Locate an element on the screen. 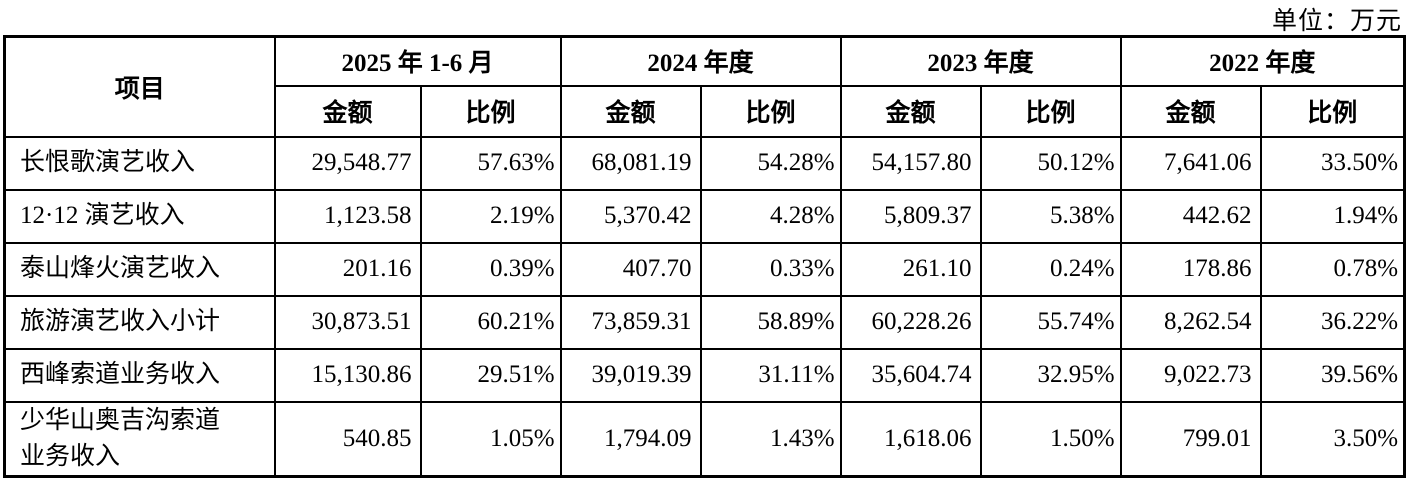  value-cell: 29.51% is located at coordinates (490, 375).